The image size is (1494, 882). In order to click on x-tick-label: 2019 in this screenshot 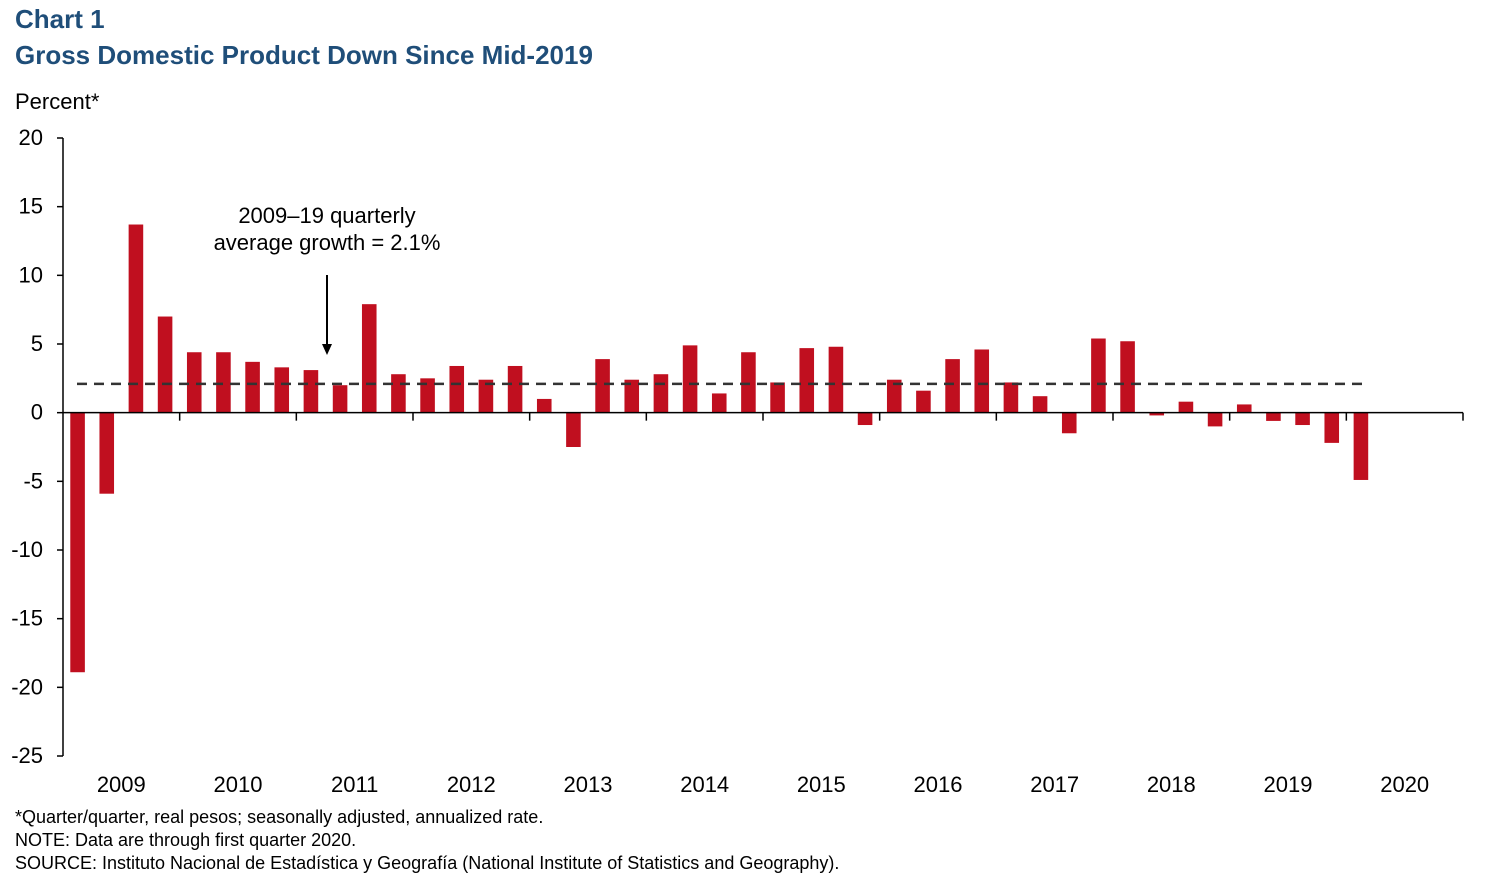, I will do `click(1288, 784)`.